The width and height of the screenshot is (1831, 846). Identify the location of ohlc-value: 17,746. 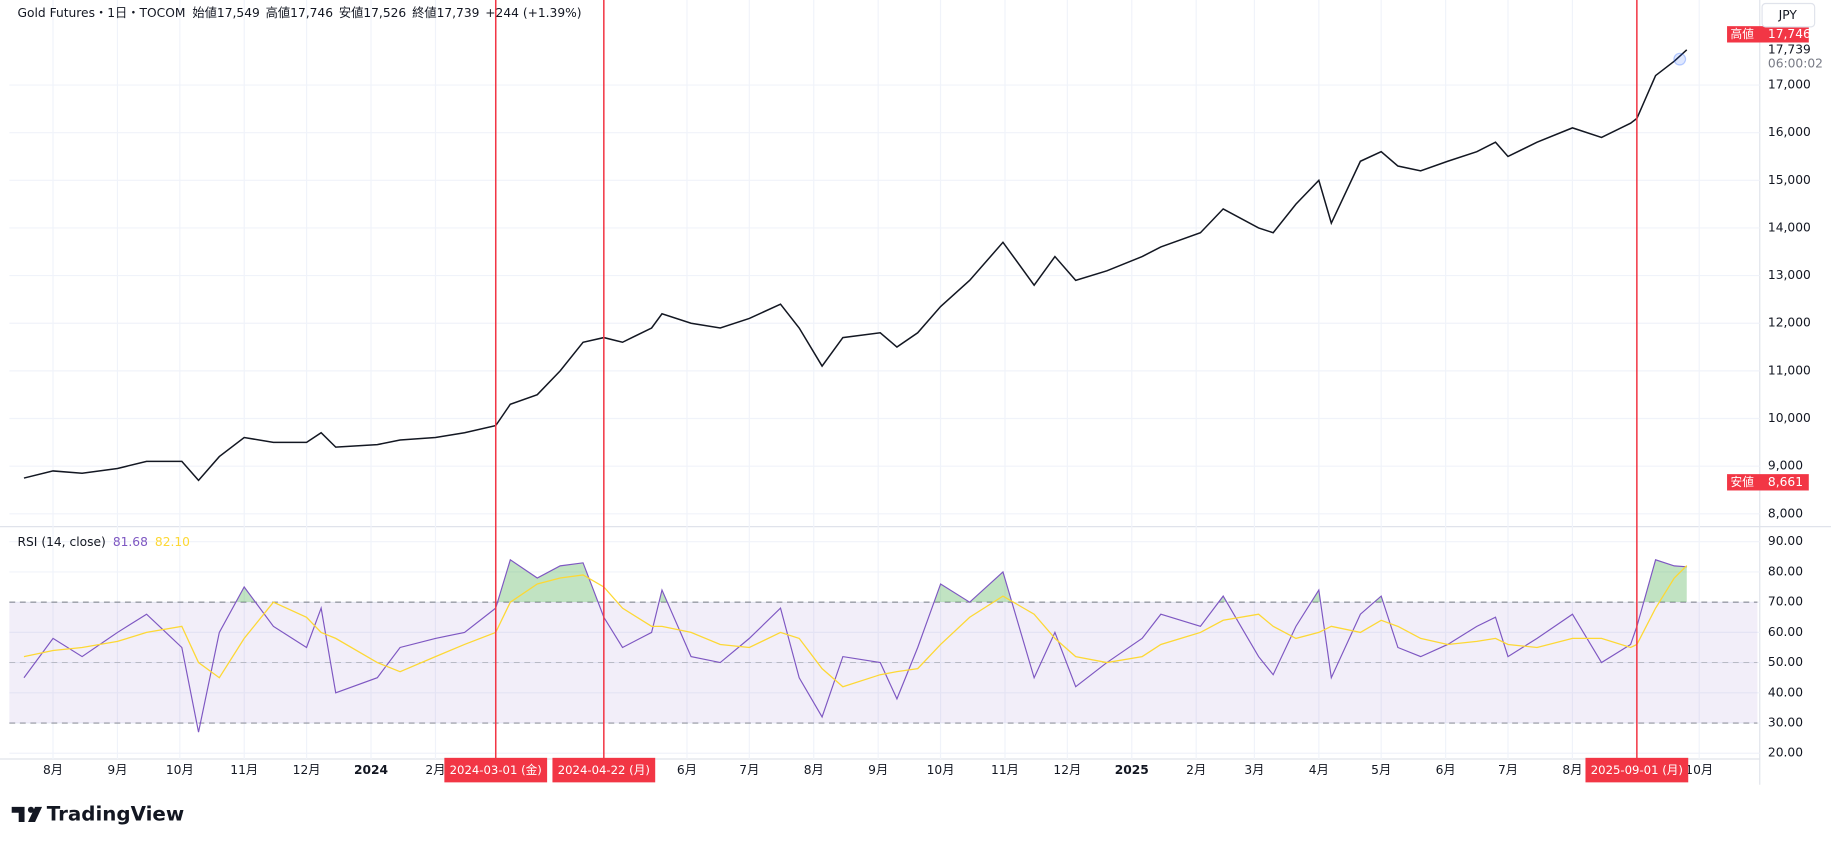
(311, 12).